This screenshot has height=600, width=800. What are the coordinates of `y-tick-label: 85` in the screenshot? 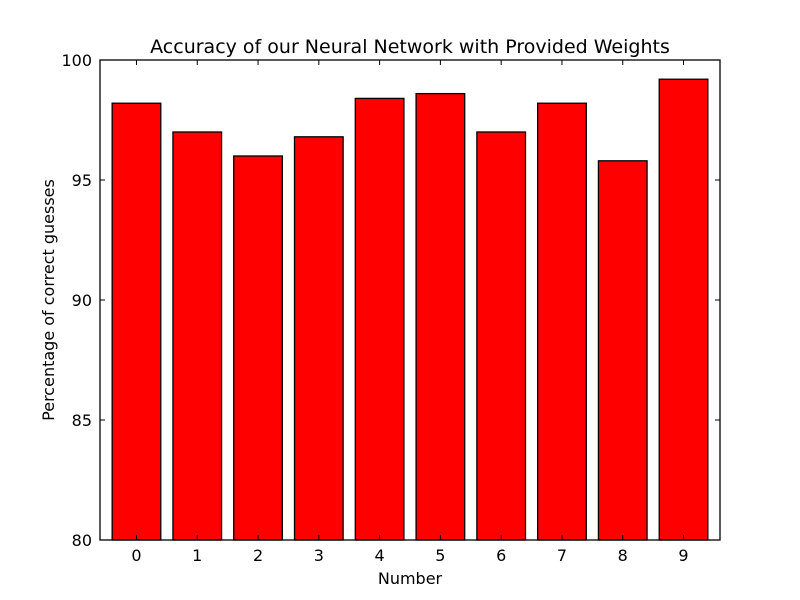 It's located at (82, 420).